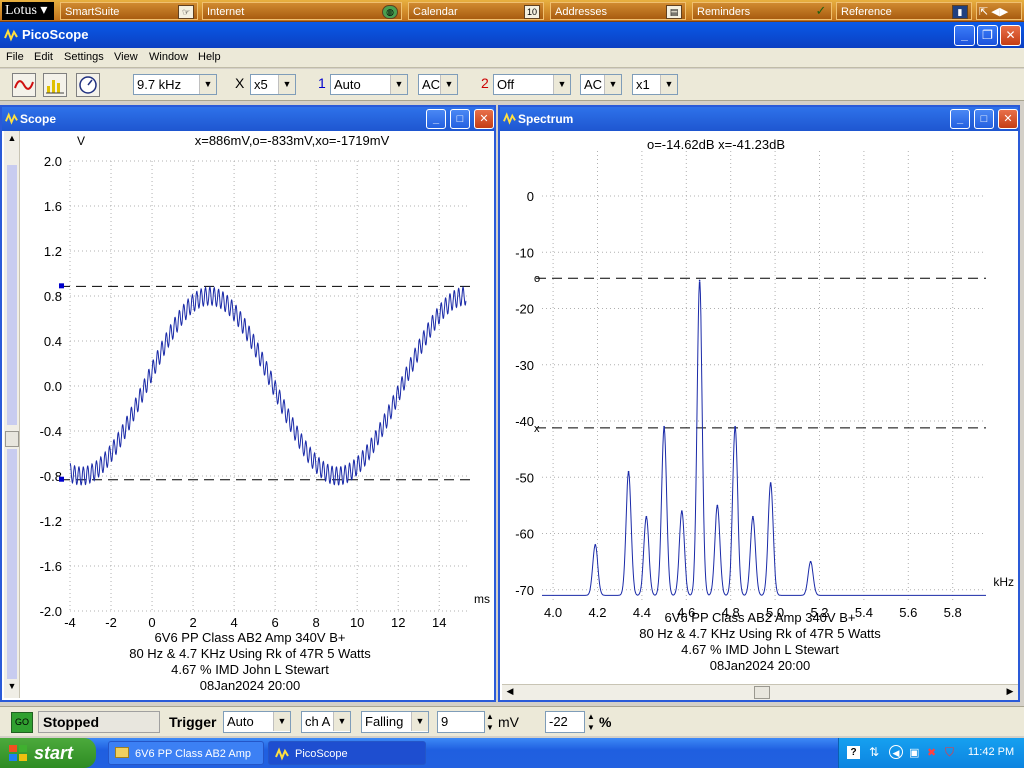 The image size is (1024, 768). Describe the element at coordinates (129, 11) in the screenshot. I see `lotus-drawer-smartsuite: SmartSuite ☞` at that location.